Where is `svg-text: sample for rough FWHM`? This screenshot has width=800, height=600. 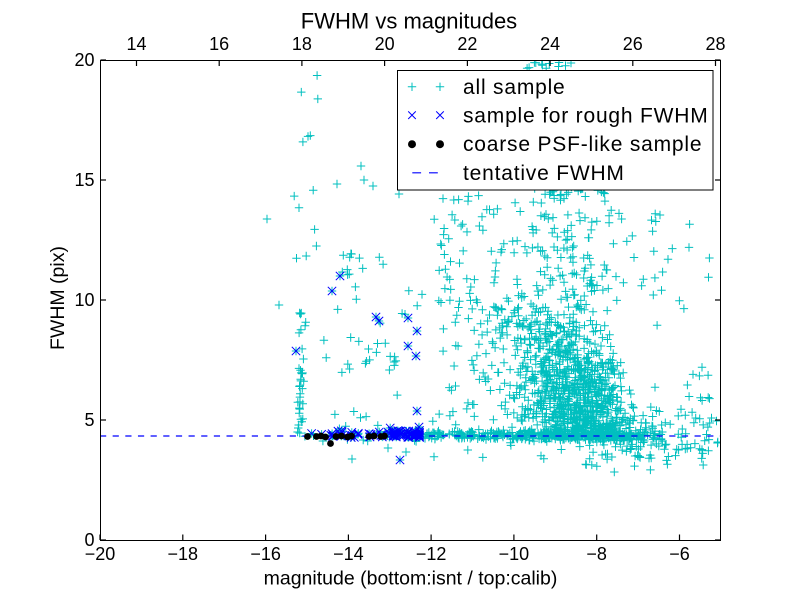
svg-text: sample for rough FWHM is located at coordinates (586, 115).